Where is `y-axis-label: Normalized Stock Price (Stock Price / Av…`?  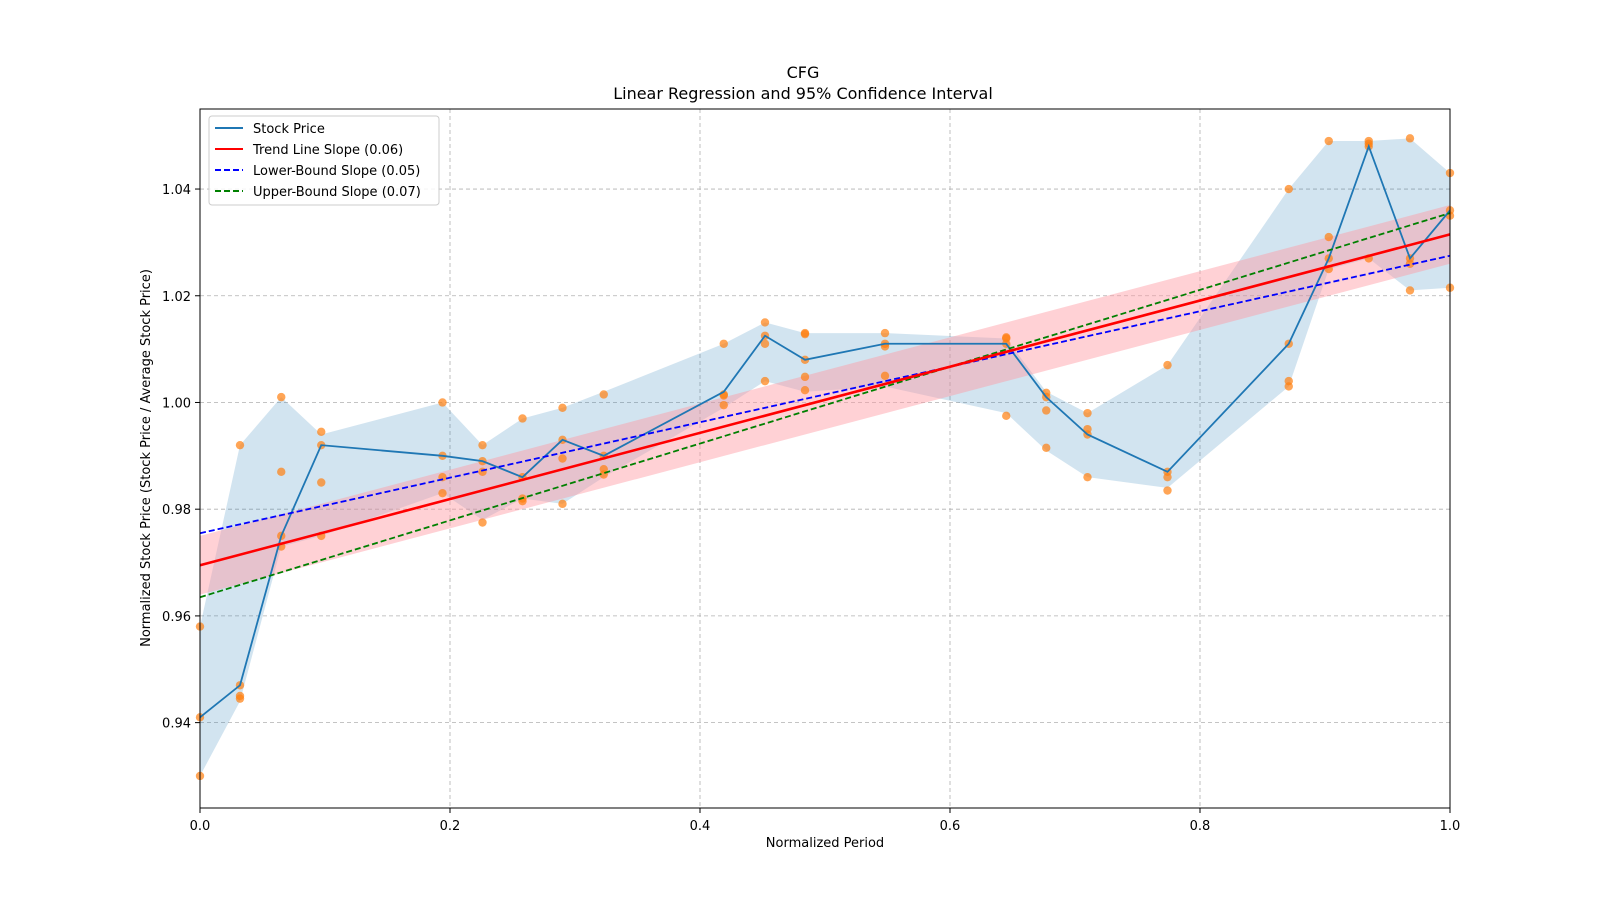 y-axis-label: Normalized Stock Price (Stock Price / Av… is located at coordinates (146, 458).